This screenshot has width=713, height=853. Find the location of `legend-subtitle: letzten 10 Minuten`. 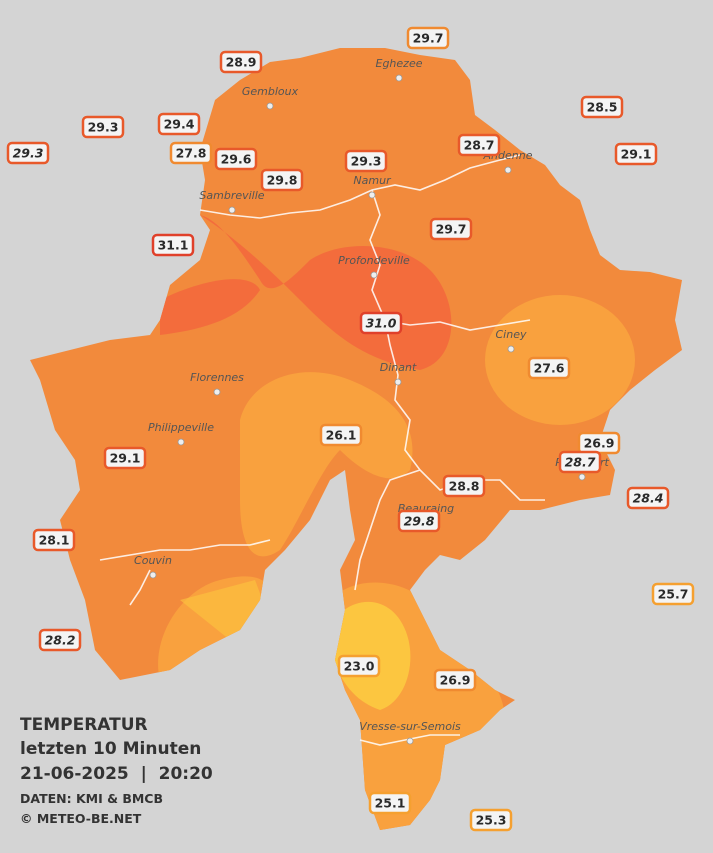

legend-subtitle: letzten 10 Minuten is located at coordinates (110, 749).